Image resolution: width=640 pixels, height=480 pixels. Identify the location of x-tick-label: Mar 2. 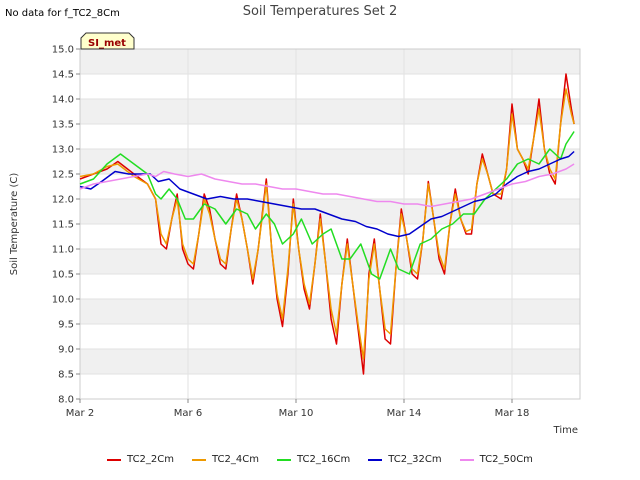
(80, 413).